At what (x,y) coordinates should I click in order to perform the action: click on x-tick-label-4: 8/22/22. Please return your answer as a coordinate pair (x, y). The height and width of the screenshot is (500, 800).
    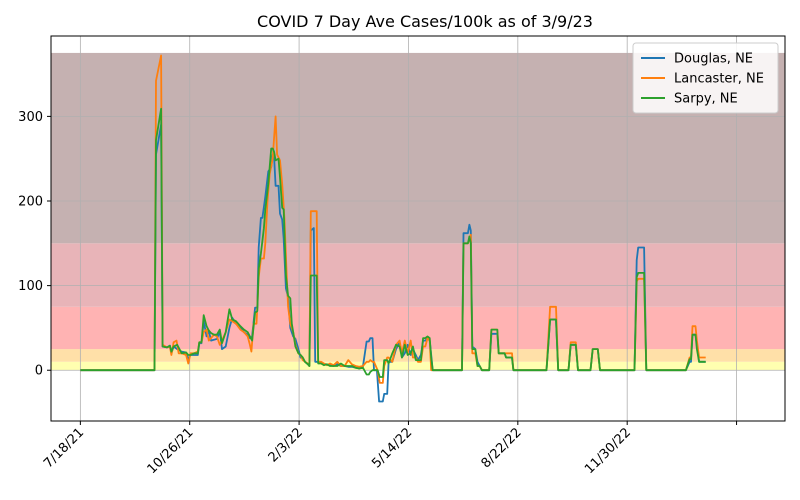
    Looking at the image, I should click on (502, 448).